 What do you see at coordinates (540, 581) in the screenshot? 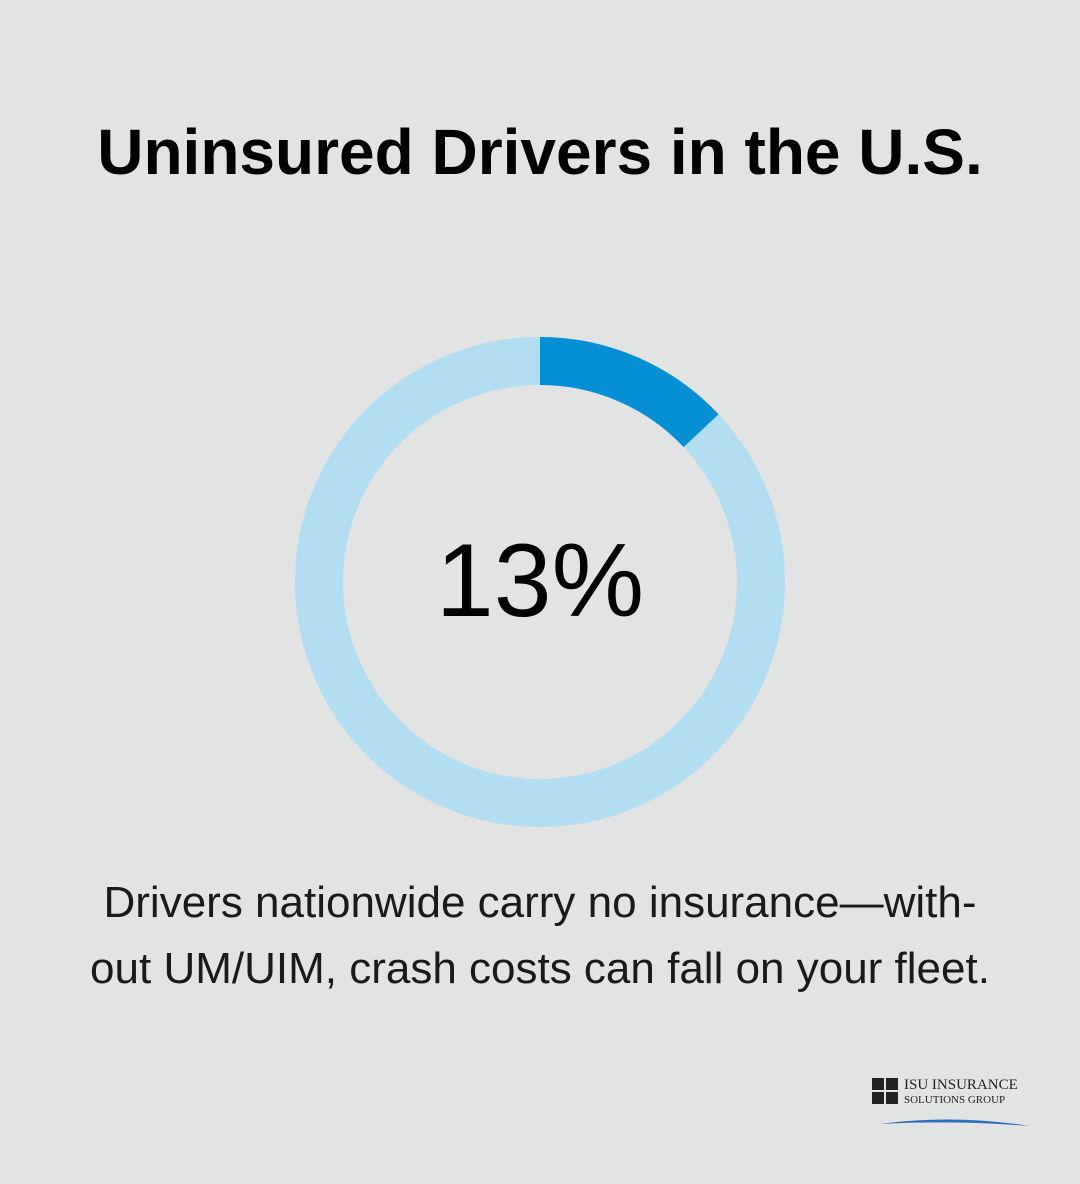
I see `value-label: 13%` at bounding box center [540, 581].